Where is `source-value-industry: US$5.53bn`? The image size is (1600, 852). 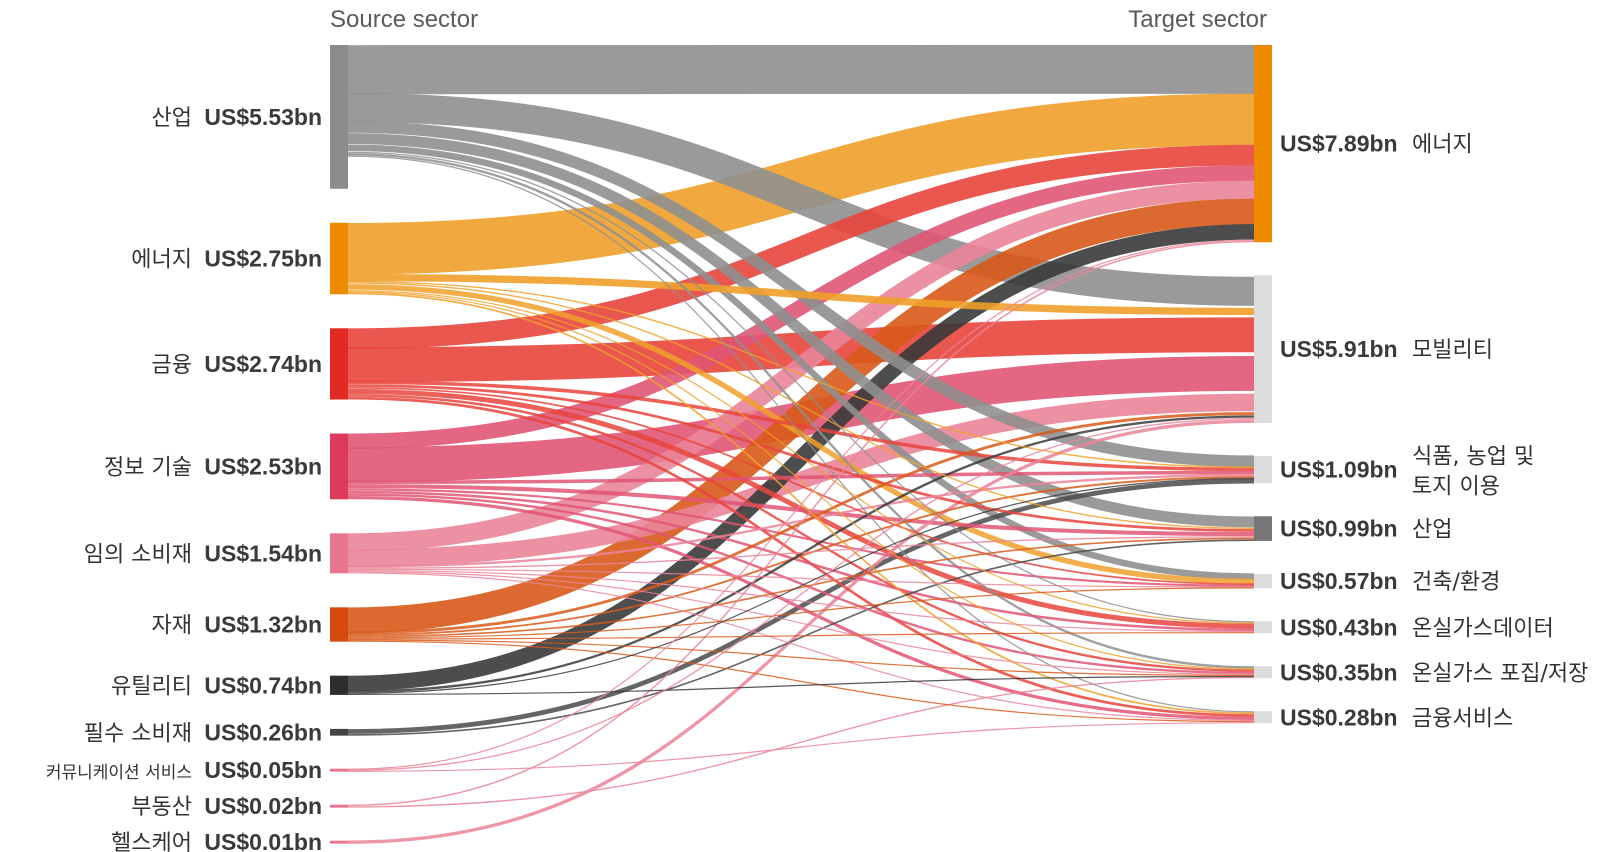
source-value-industry: US$5.53bn is located at coordinates (263, 117).